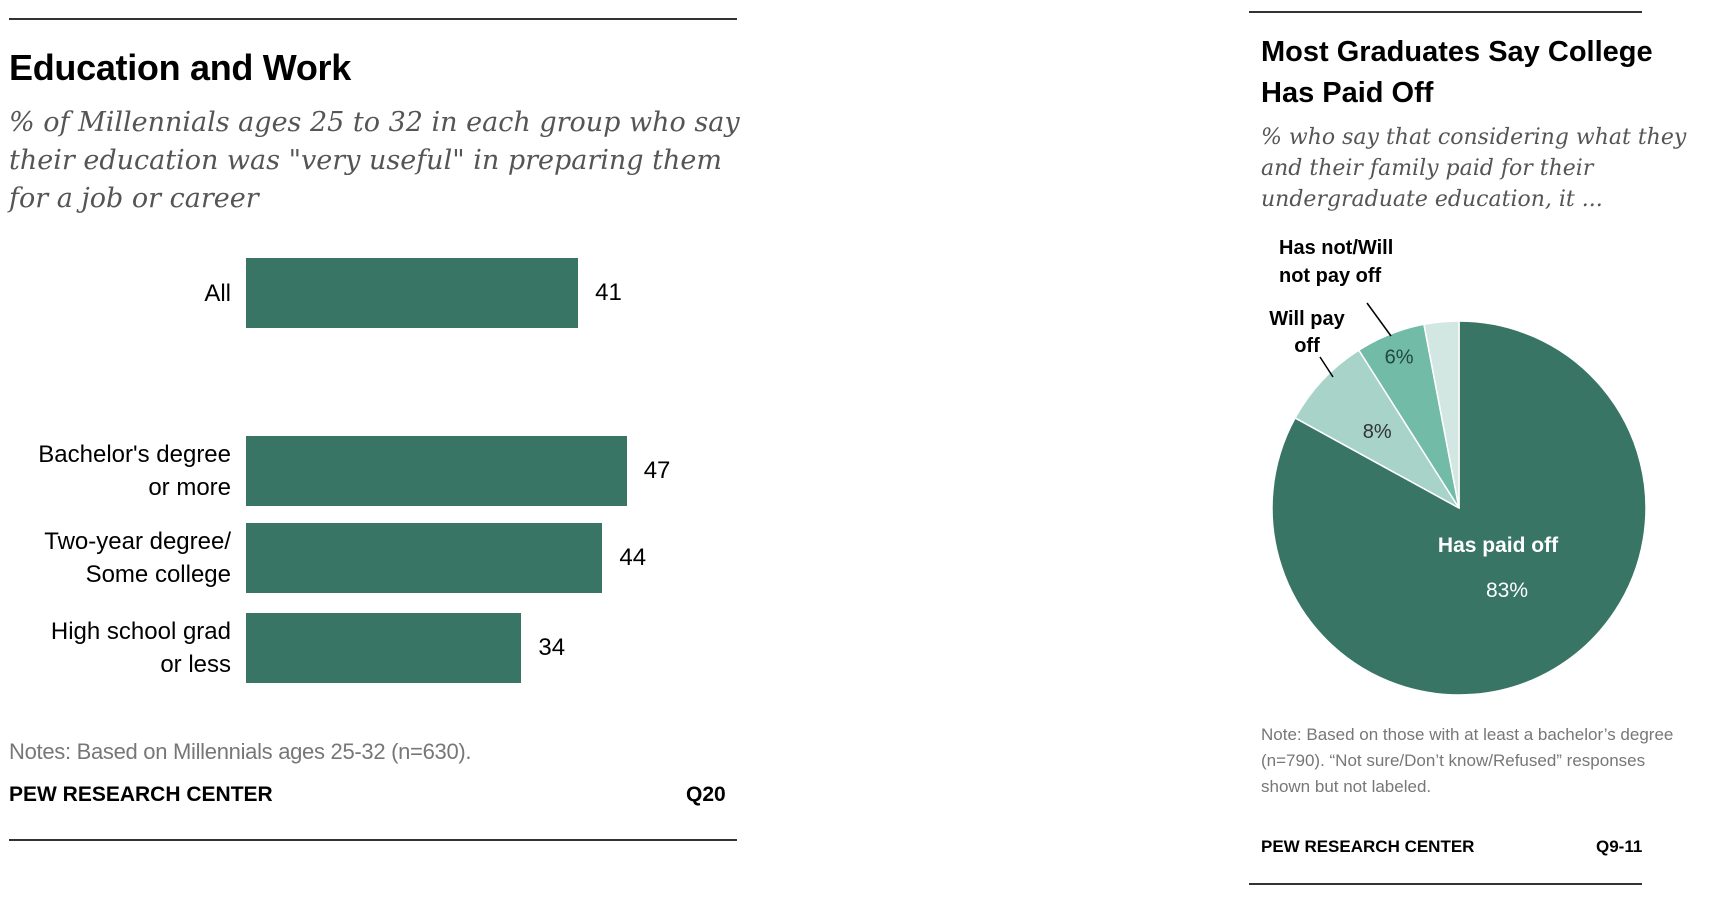  What do you see at coordinates (1368, 846) in the screenshot?
I see `source-right: PEW RESEARCH CENTER` at bounding box center [1368, 846].